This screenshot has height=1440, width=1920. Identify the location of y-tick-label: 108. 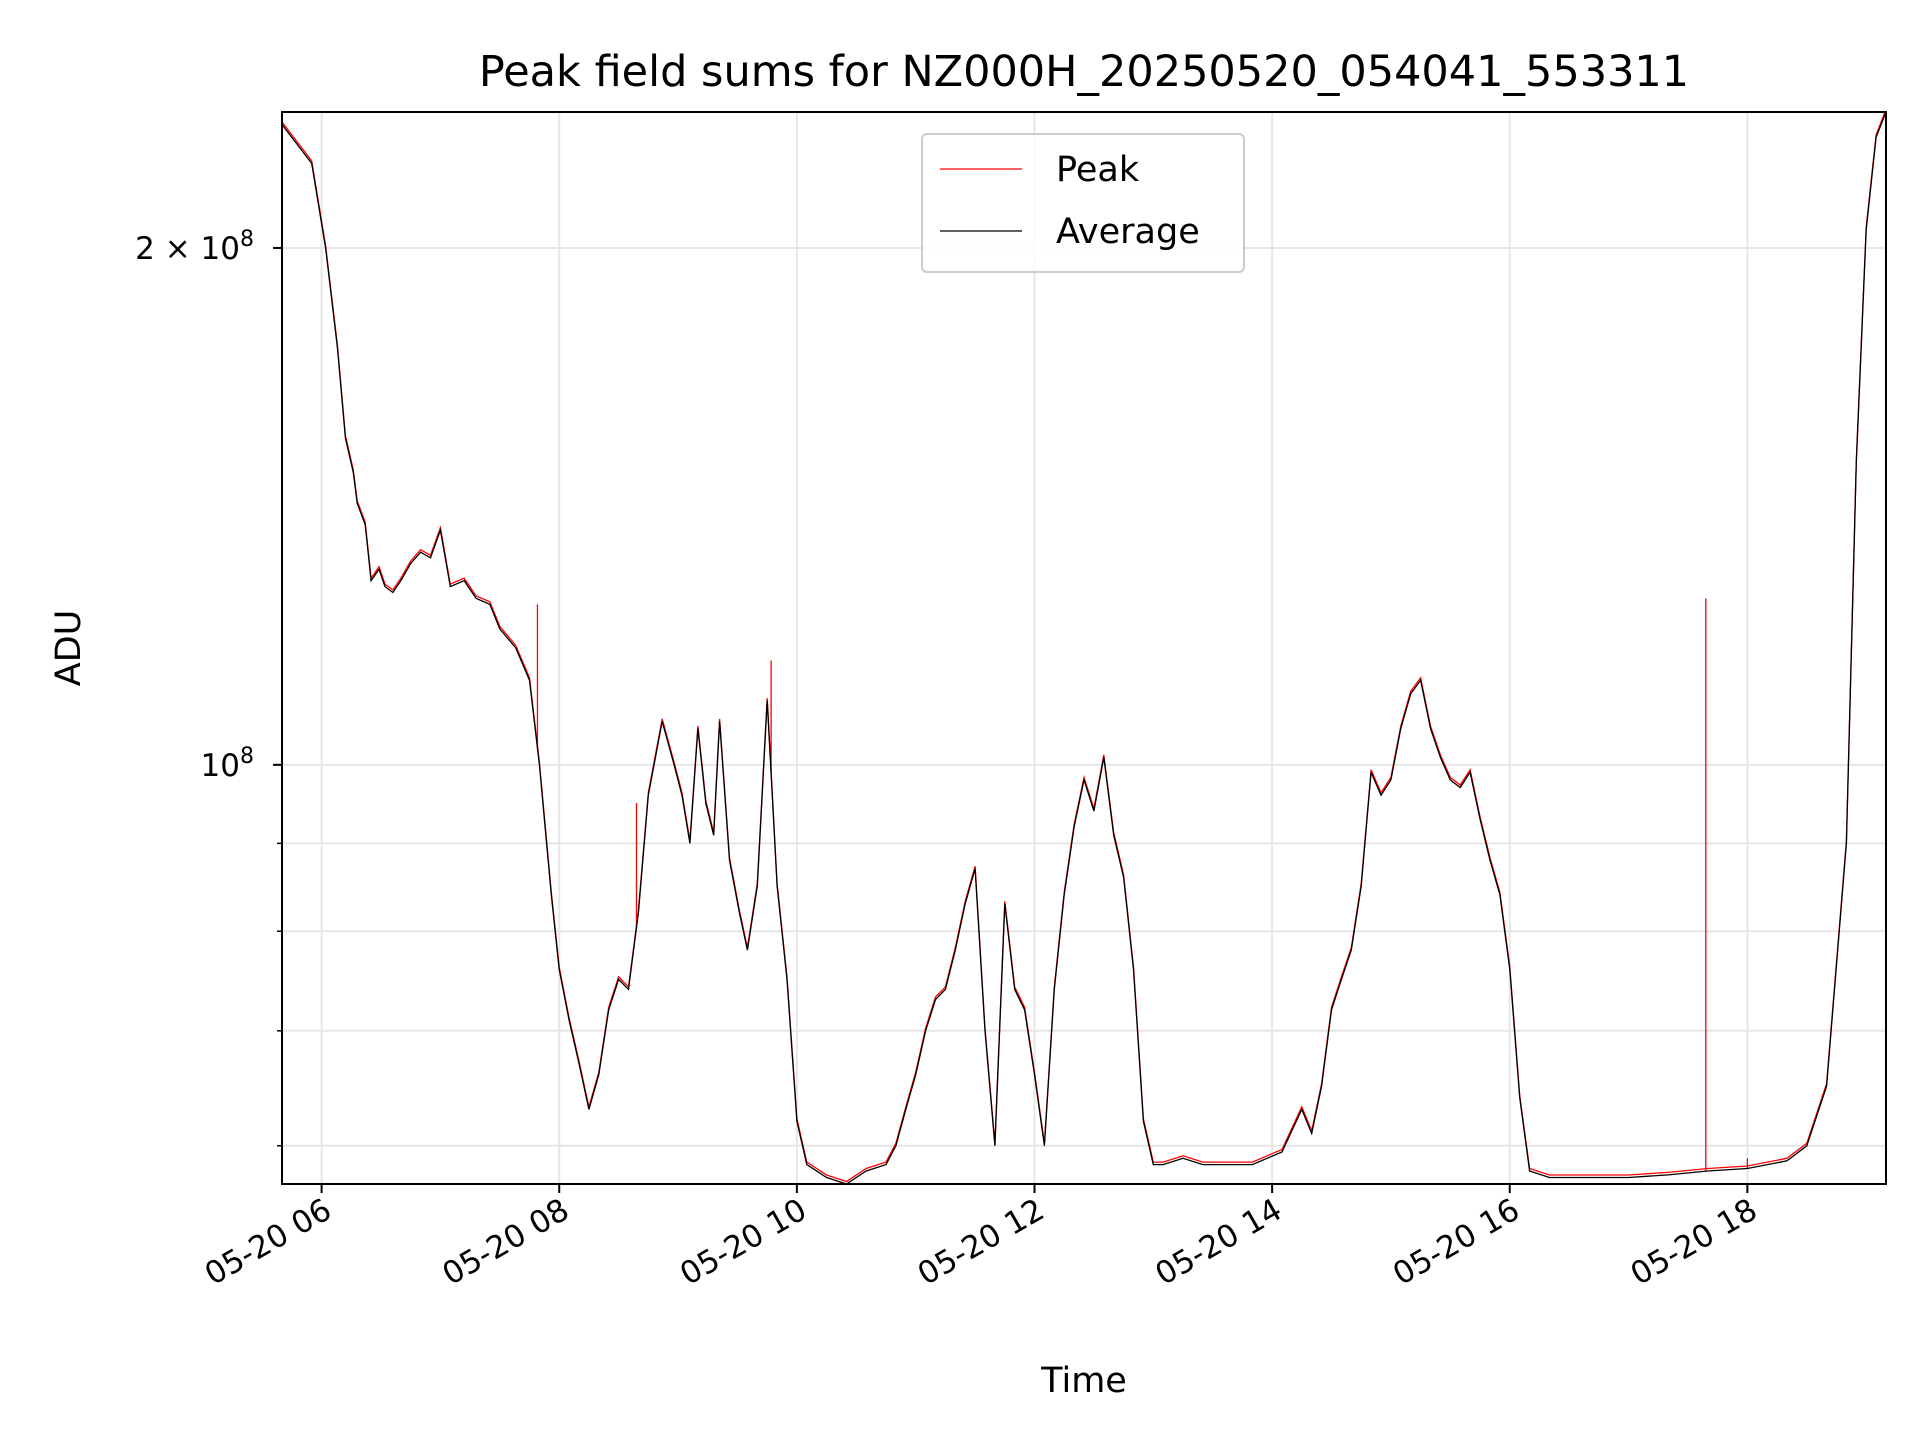
(227, 764).